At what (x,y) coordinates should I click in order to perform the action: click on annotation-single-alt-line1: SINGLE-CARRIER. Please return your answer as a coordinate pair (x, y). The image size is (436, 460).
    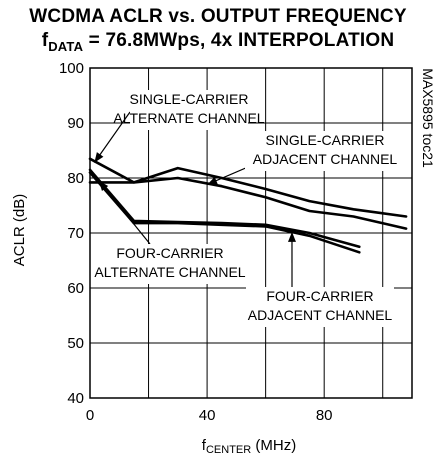
    Looking at the image, I should click on (188, 99).